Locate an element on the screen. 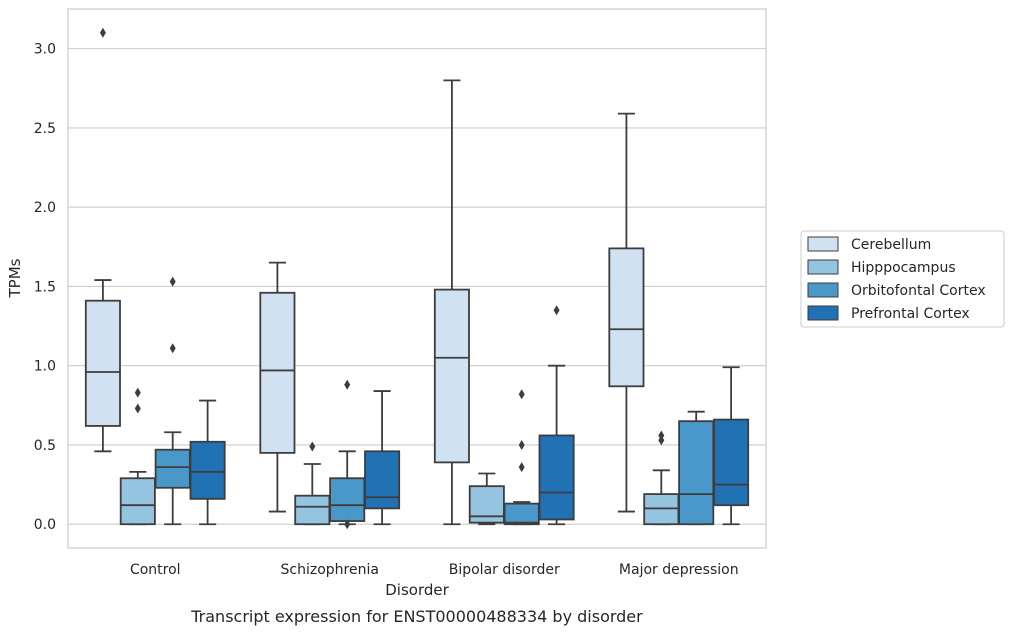 The image size is (1014, 634). y-tick-label: 1.0 is located at coordinates (45, 367).